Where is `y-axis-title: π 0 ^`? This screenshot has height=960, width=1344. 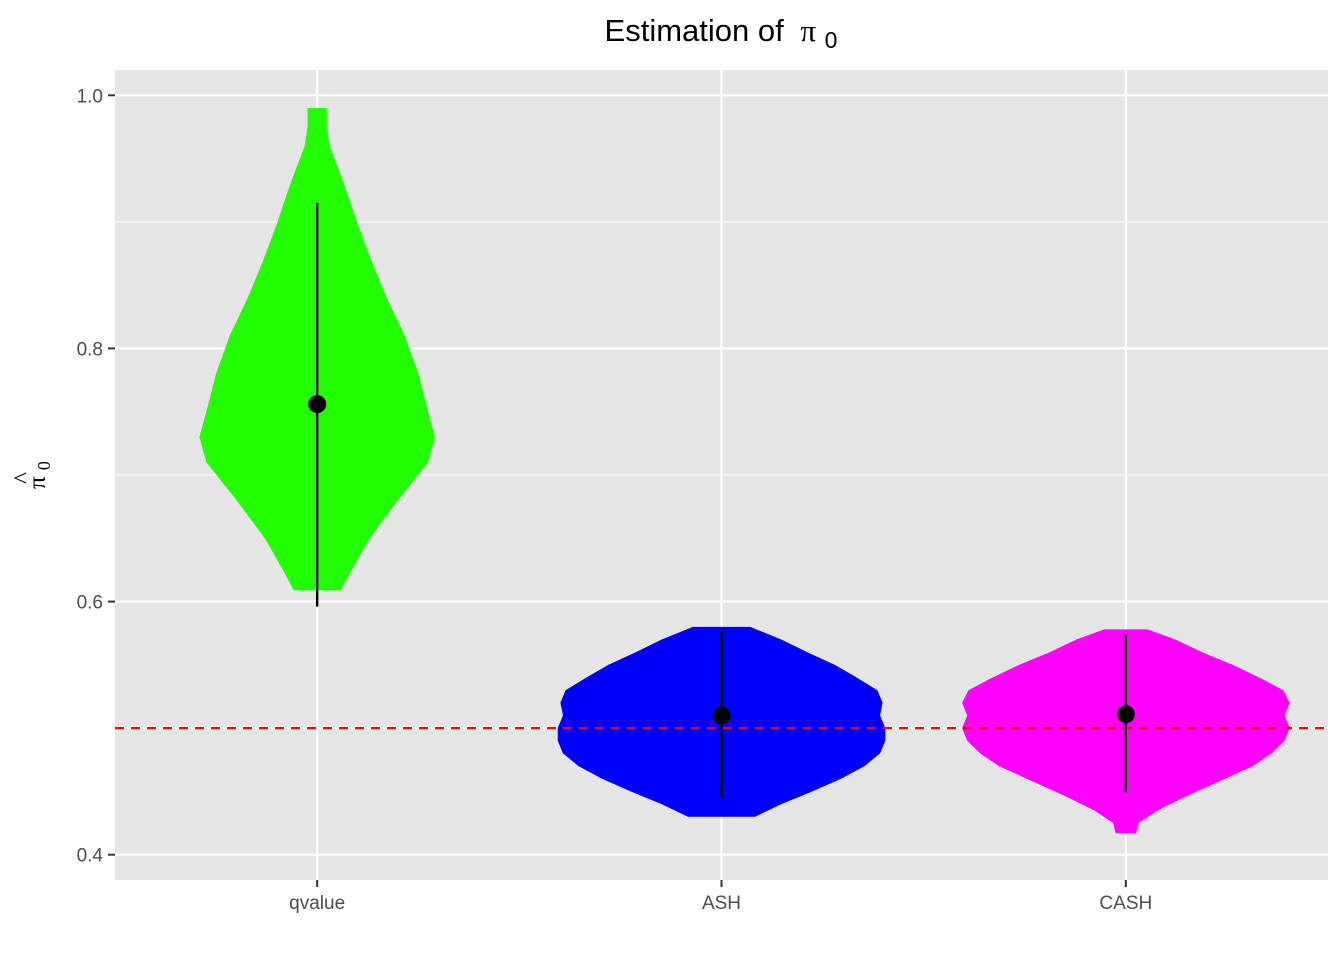 y-axis-title: π 0 ^ is located at coordinates (32, 475).